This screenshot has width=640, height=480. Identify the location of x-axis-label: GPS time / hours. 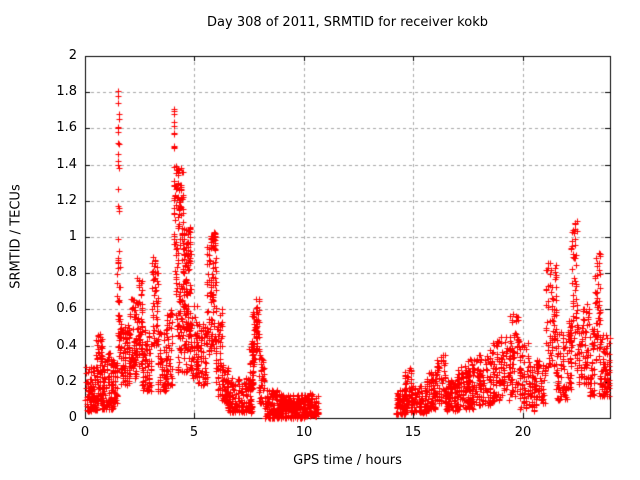
(347, 460).